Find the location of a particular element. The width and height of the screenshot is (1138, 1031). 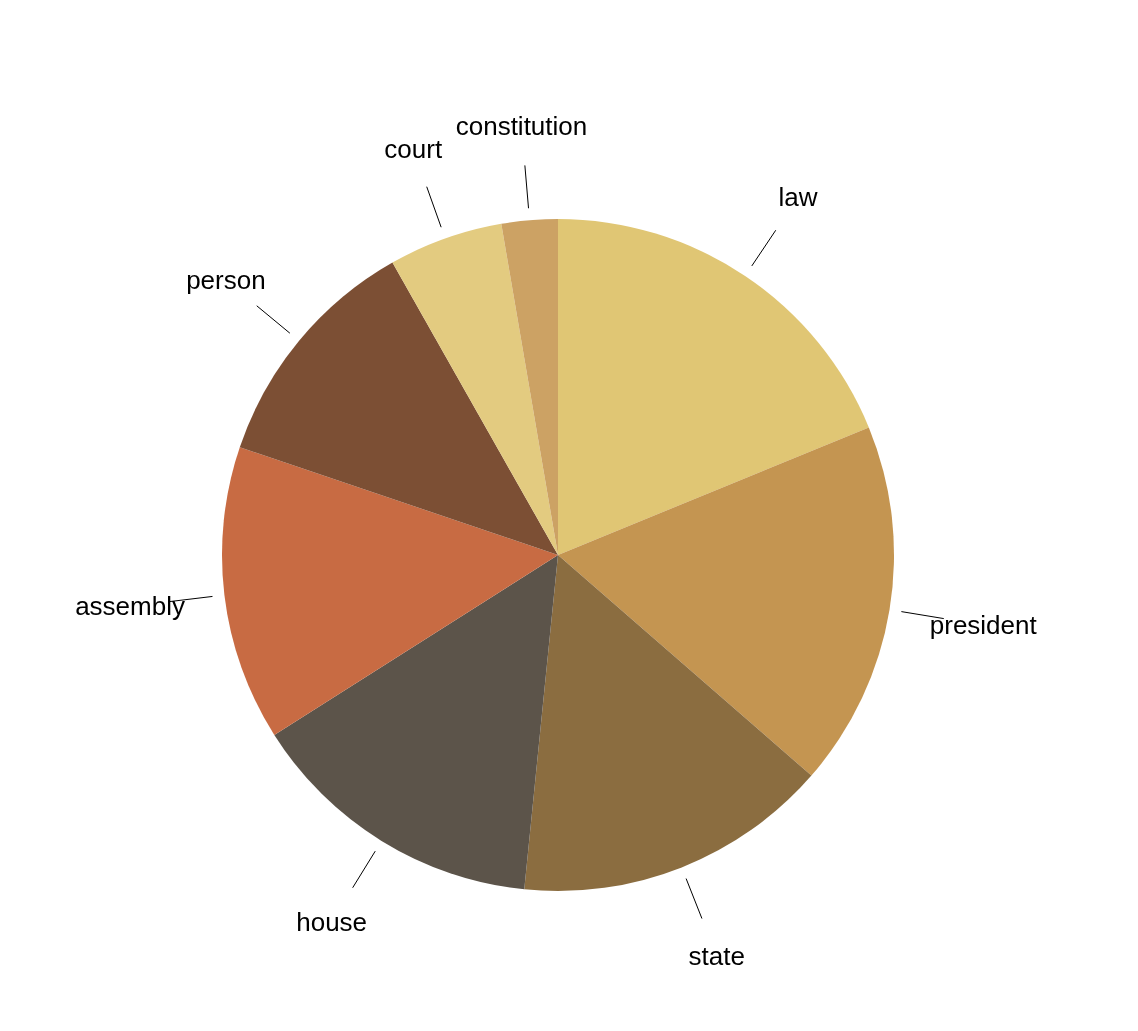

slice-label: president is located at coordinates (983, 625).